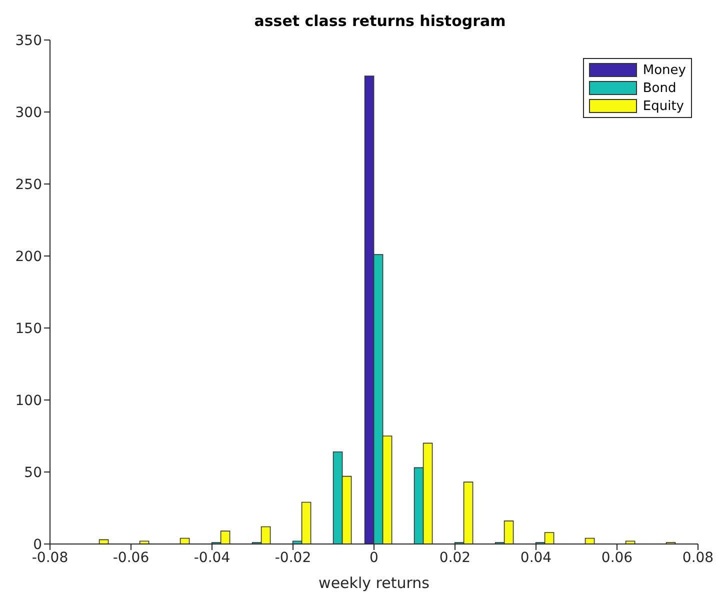 This screenshot has width=728, height=597. Describe the element at coordinates (28, 112) in the screenshot. I see `y-tick-label: 300` at that location.